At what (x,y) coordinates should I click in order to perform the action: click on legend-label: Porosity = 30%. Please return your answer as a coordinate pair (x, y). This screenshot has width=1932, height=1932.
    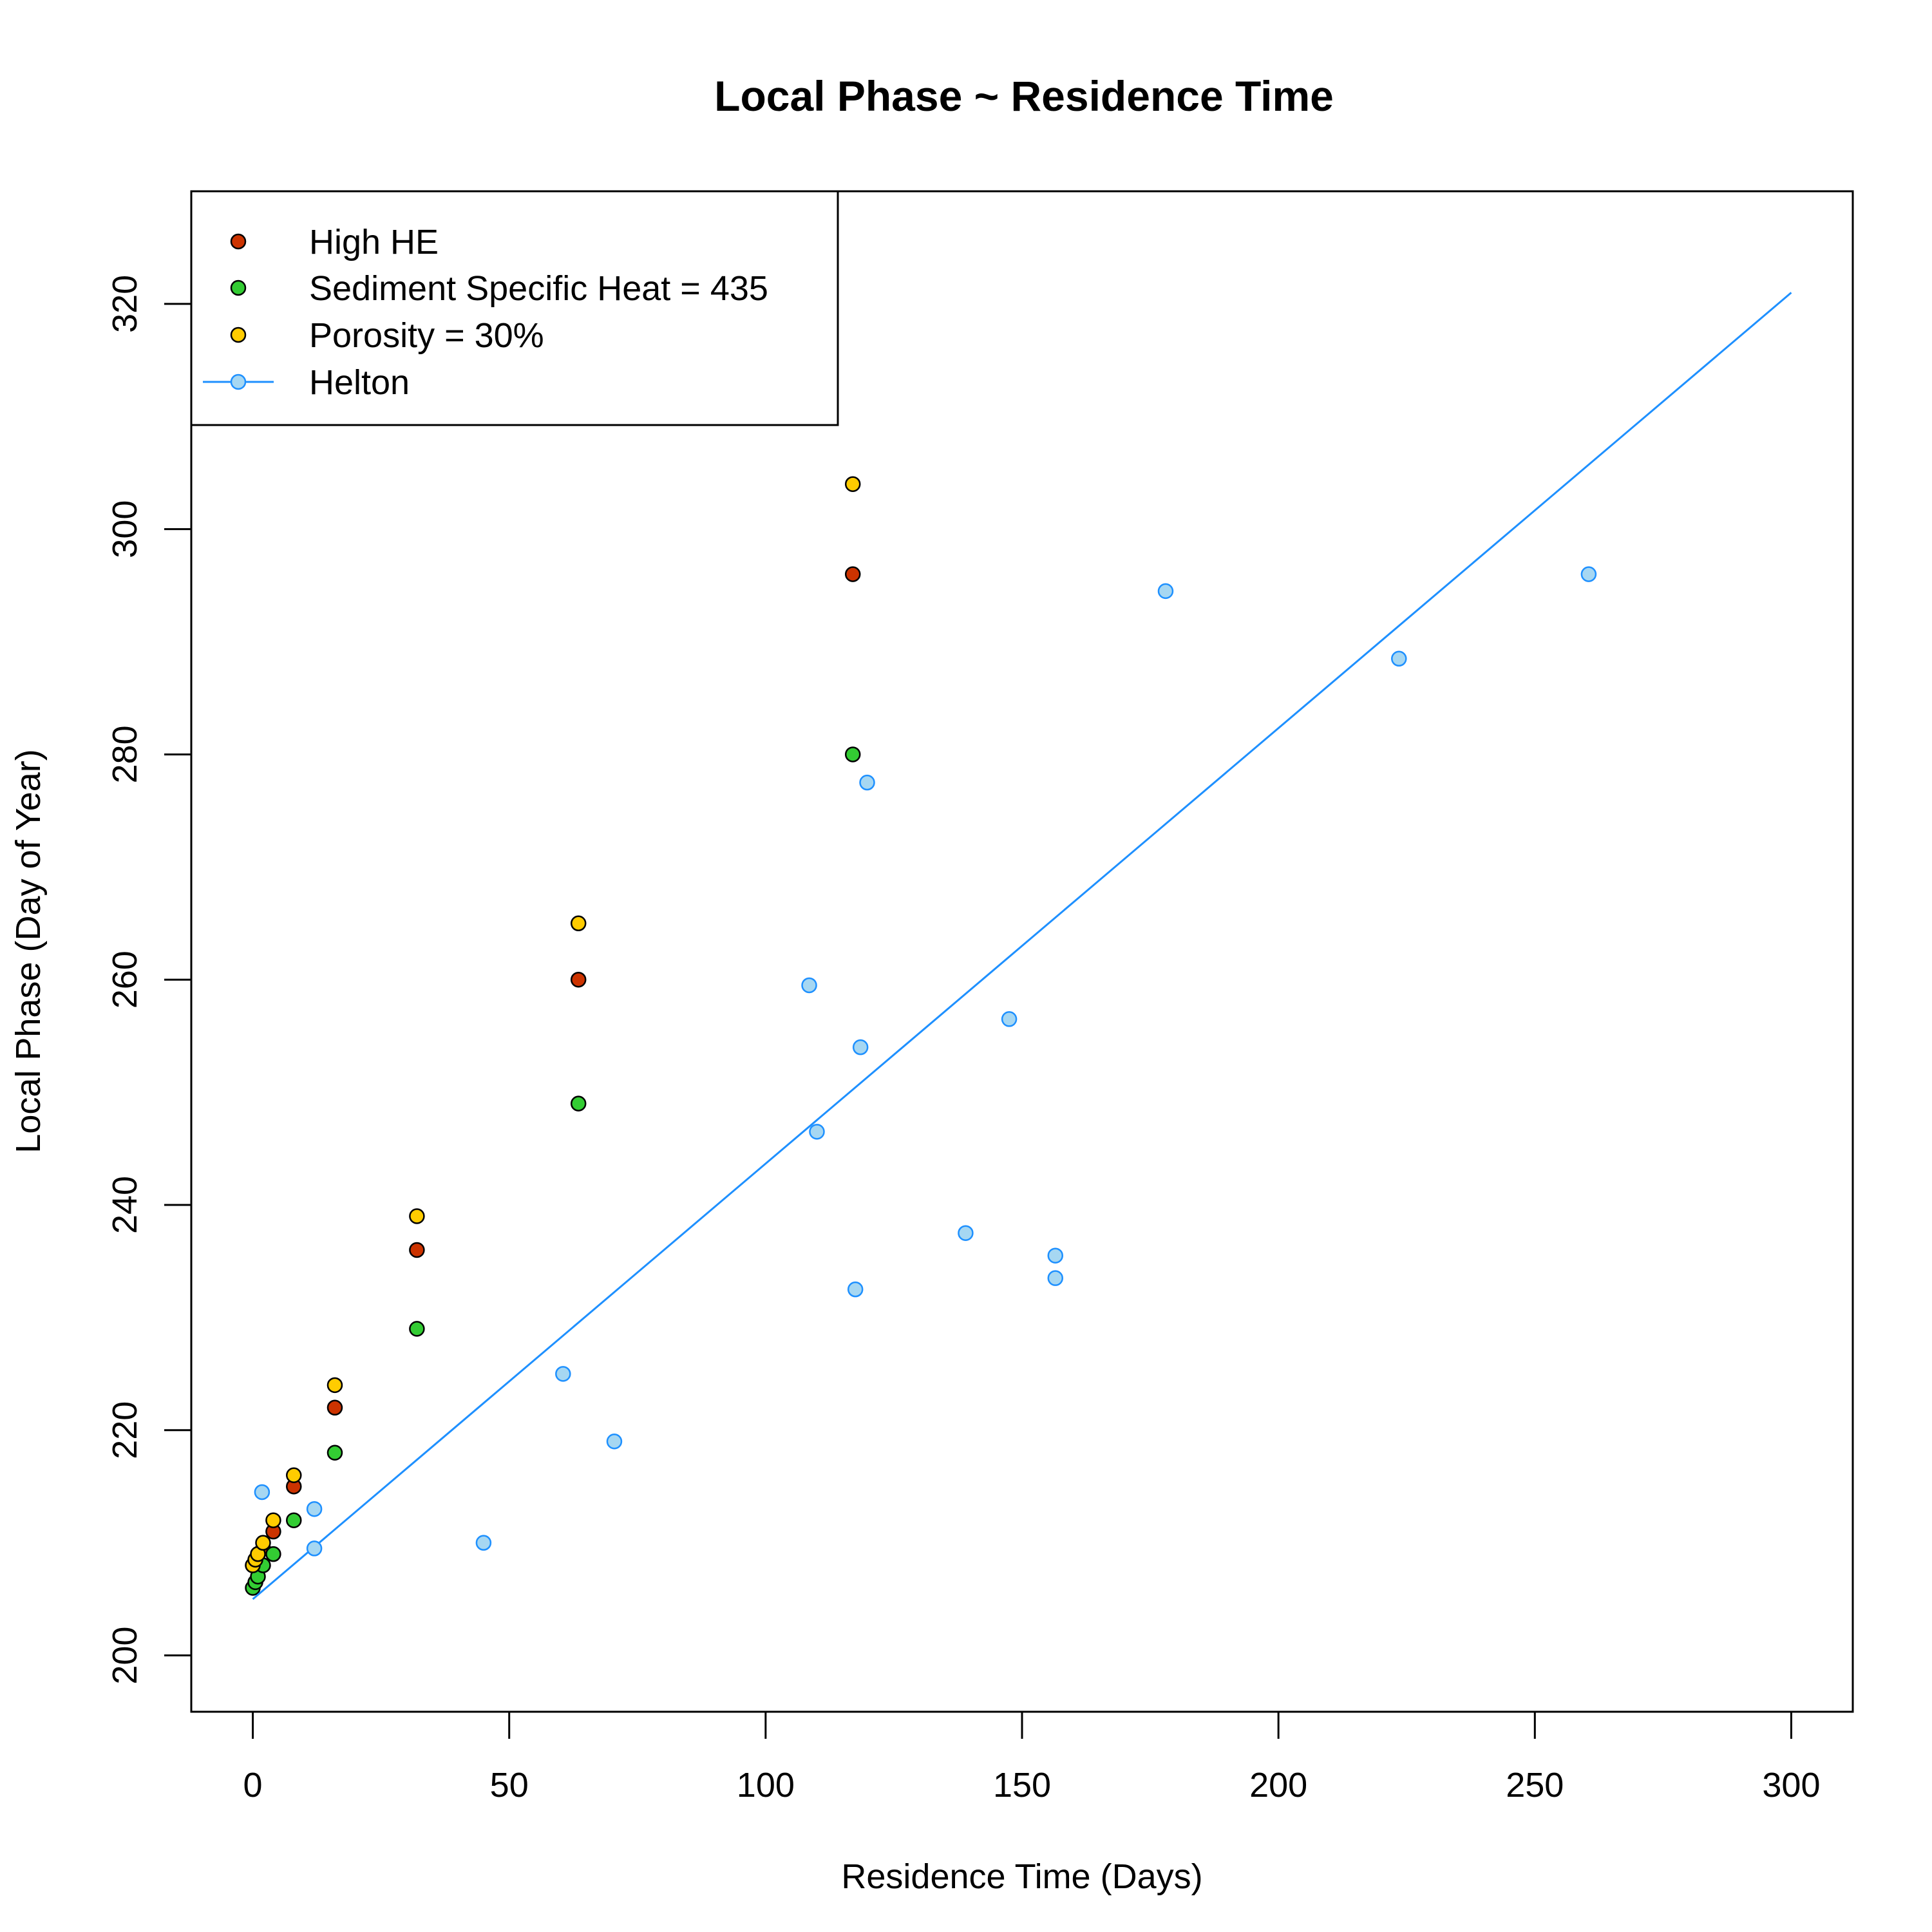
    Looking at the image, I should click on (427, 335).